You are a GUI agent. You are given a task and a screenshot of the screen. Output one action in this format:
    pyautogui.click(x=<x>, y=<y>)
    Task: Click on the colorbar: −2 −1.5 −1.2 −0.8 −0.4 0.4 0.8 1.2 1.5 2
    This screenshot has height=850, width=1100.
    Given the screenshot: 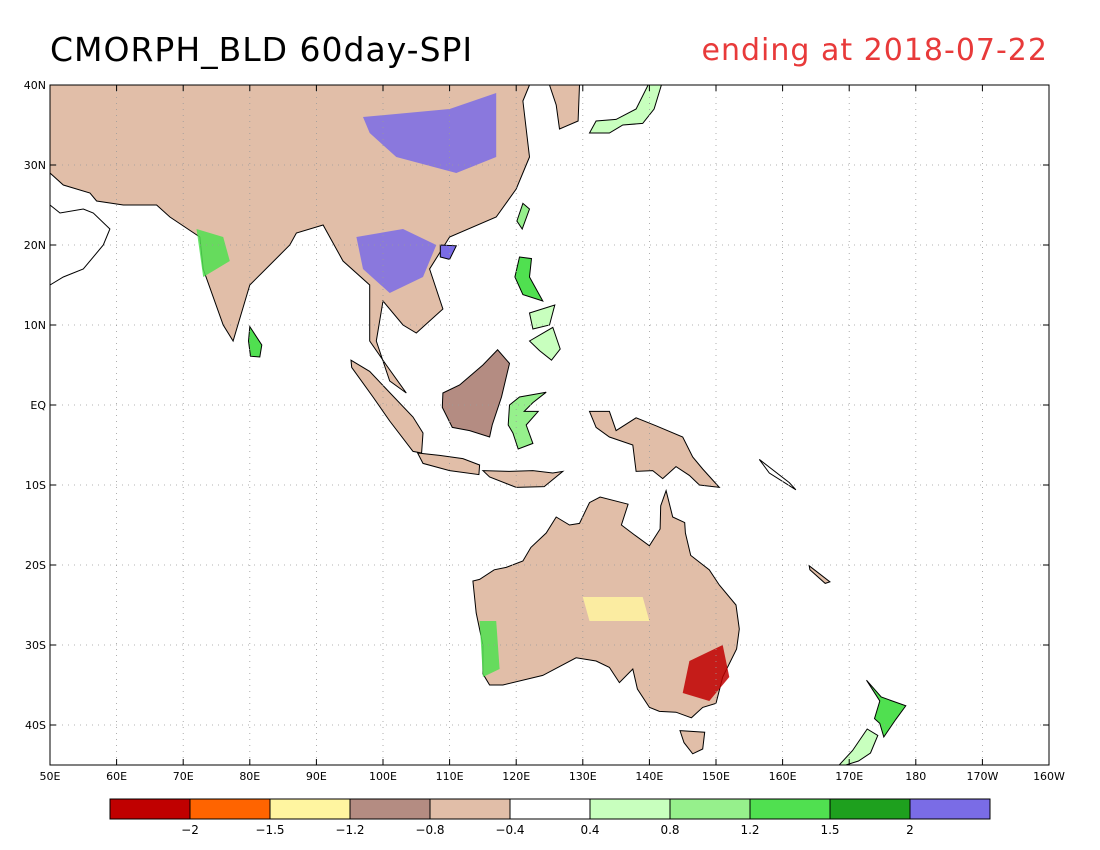 What is the action you would take?
    pyautogui.click(x=550, y=817)
    